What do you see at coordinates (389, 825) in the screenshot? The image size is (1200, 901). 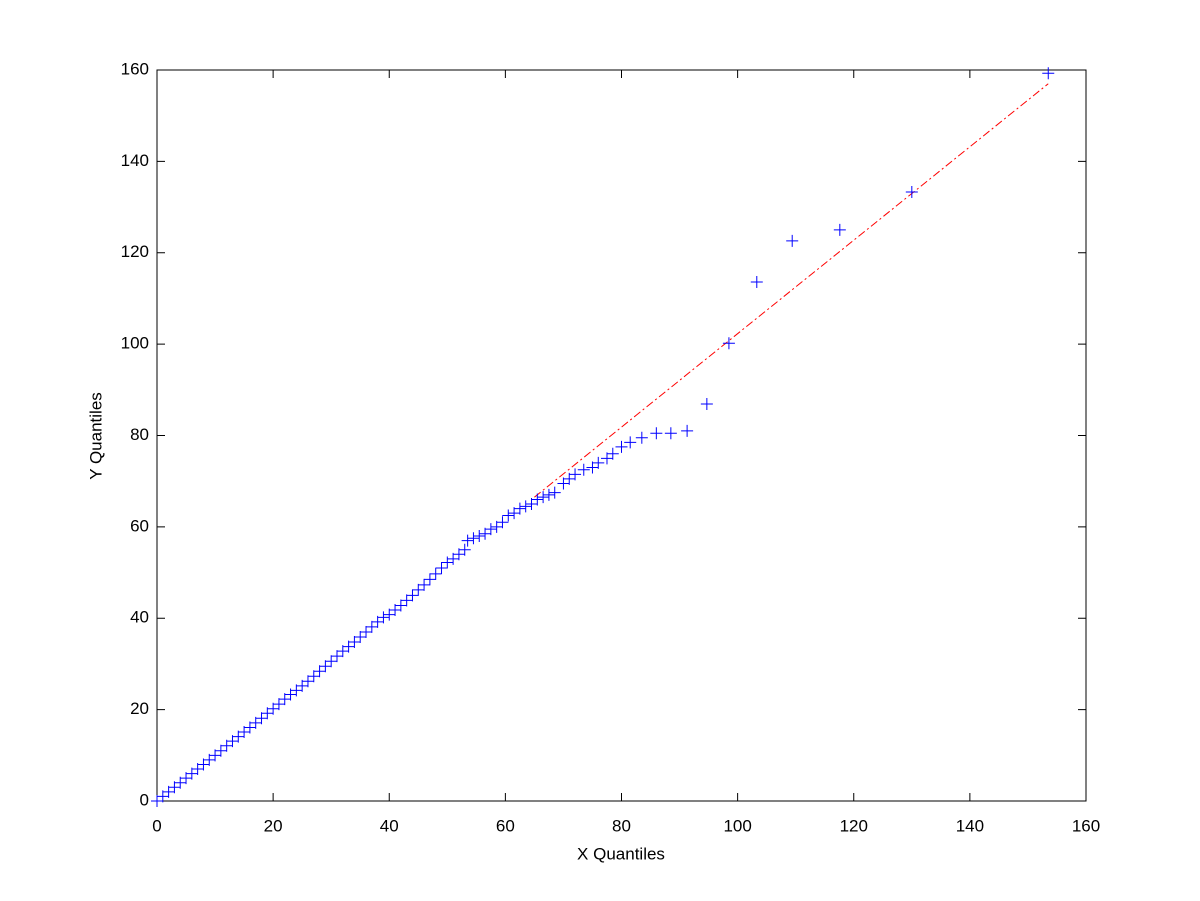 I see `x-tick-label: 40` at bounding box center [389, 825].